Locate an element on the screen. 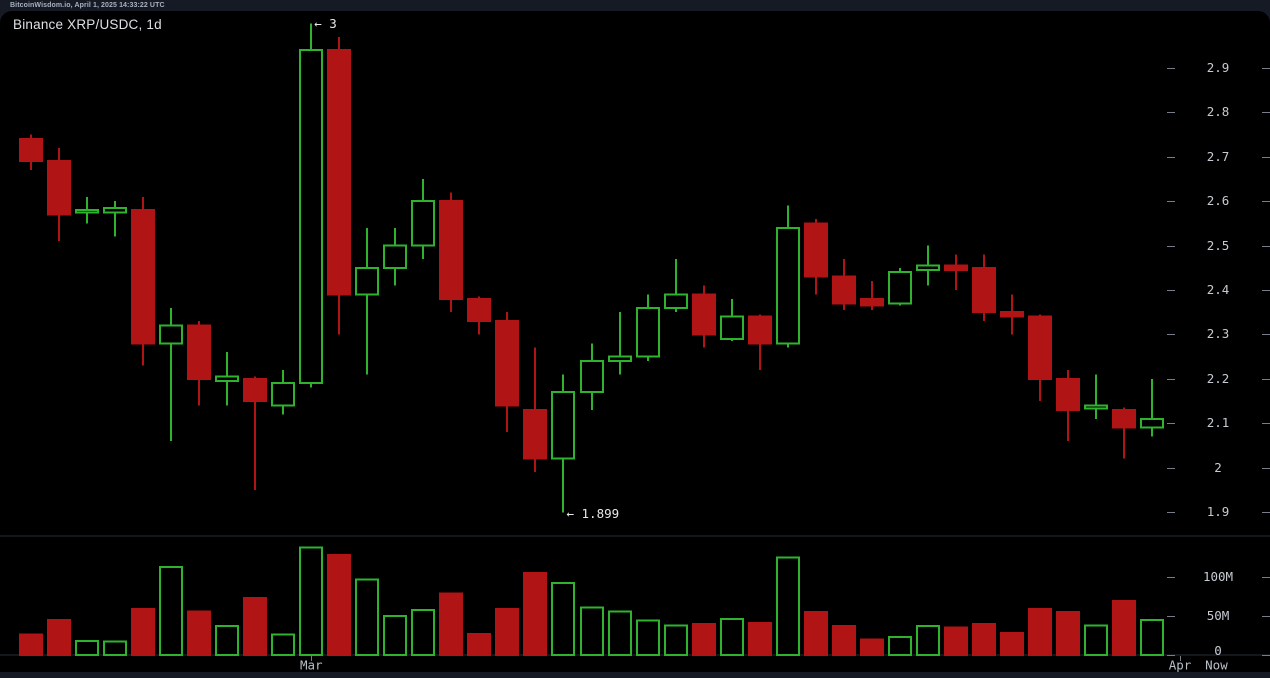 The image size is (1270, 678). x-axis-label: Apr is located at coordinates (1180, 665).